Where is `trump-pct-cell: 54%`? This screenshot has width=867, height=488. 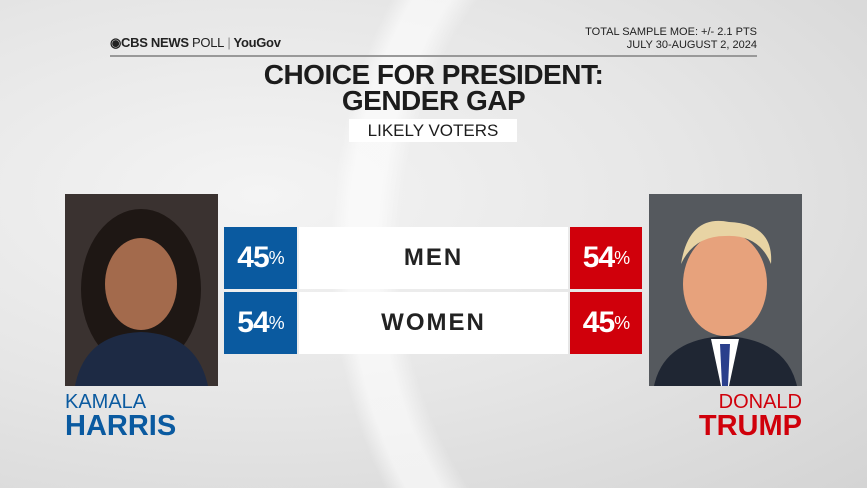
trump-pct-cell: 54% is located at coordinates (606, 258).